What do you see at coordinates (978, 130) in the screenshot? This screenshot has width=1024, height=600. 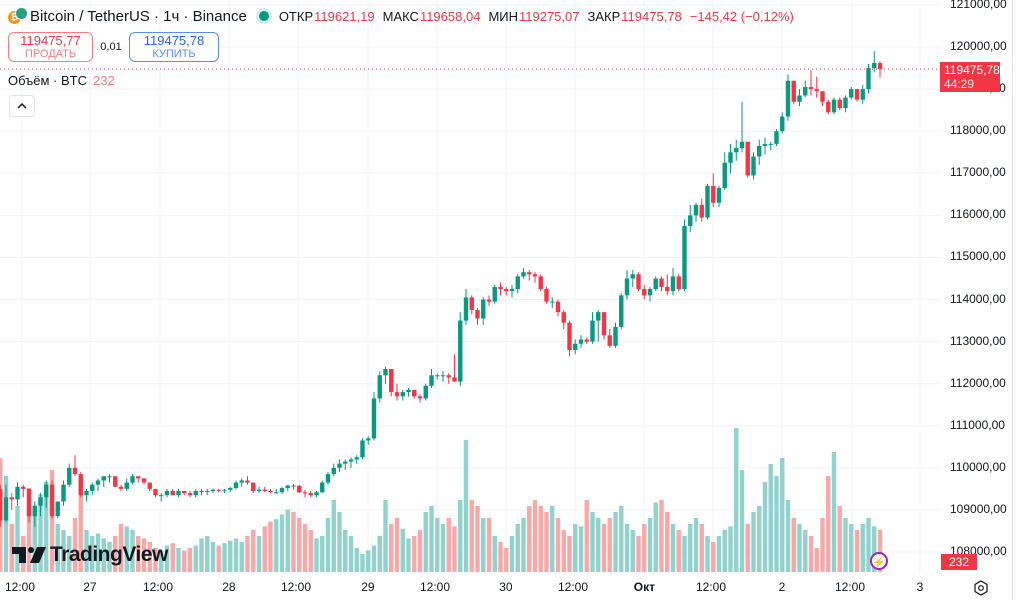 I see `price-axis-label: 118000,00` at bounding box center [978, 130].